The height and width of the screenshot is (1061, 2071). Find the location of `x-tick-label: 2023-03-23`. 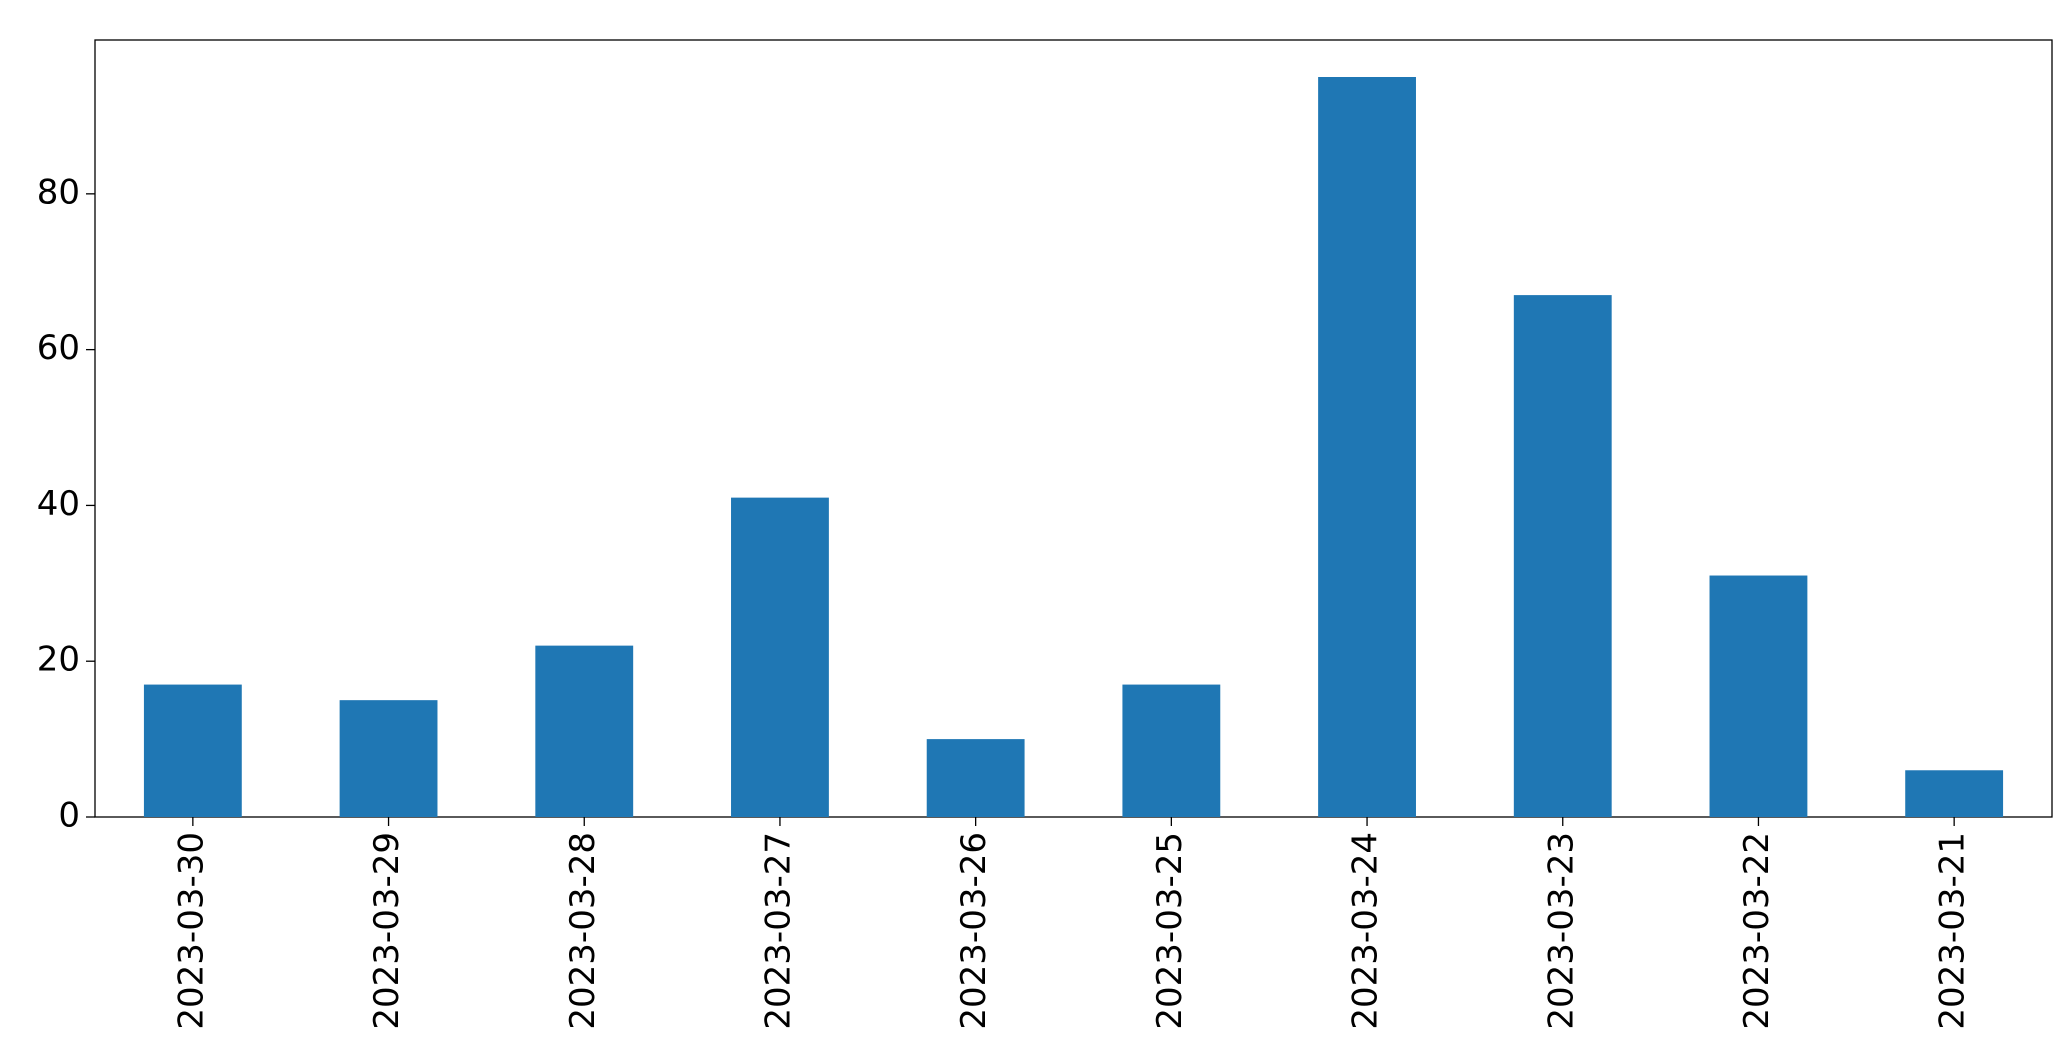

x-tick-label: 2023-03-23 is located at coordinates (1561, 931).